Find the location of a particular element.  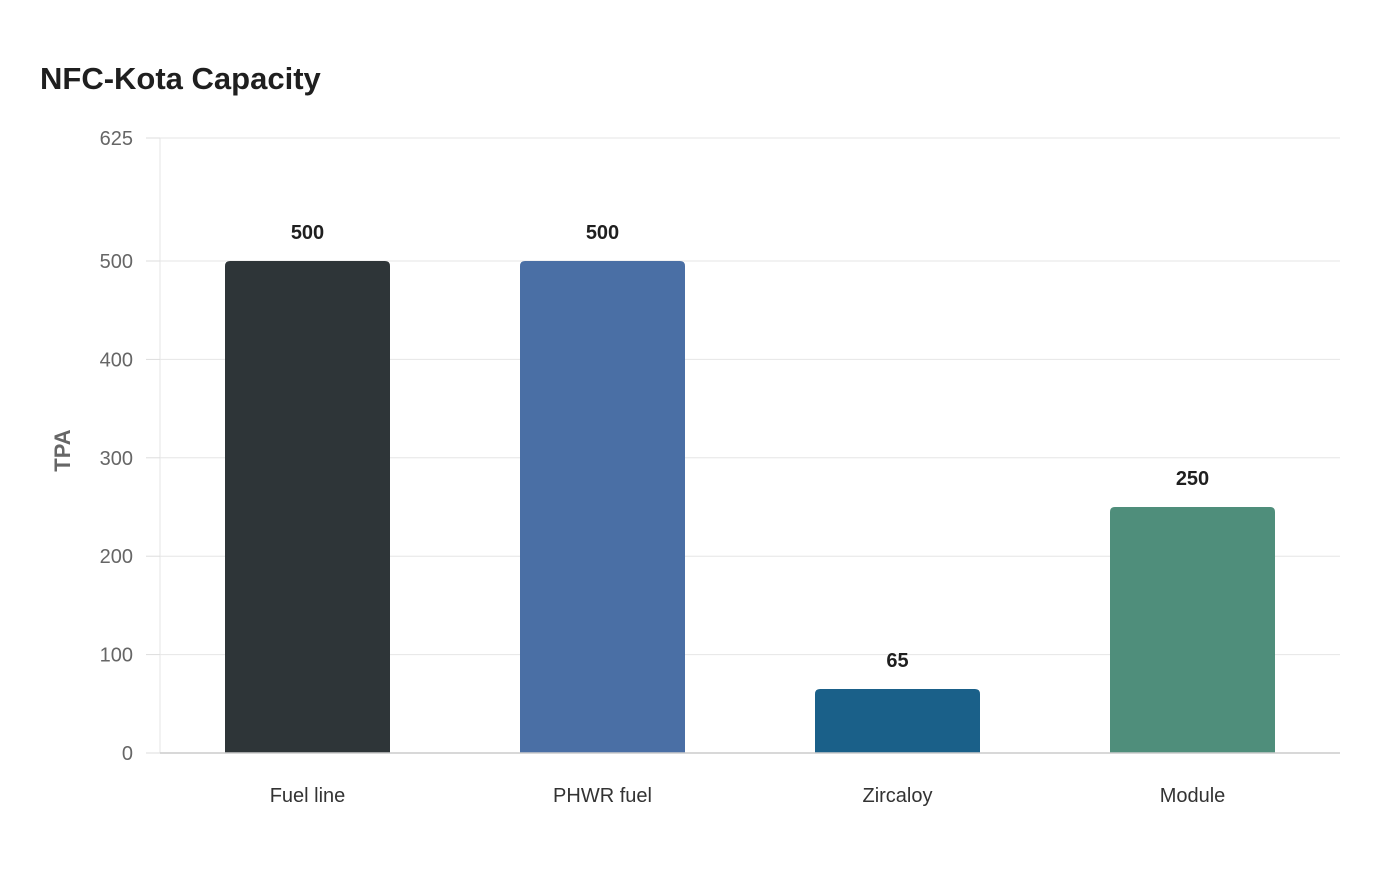

y-axis-title: TPA is located at coordinates (62, 450).